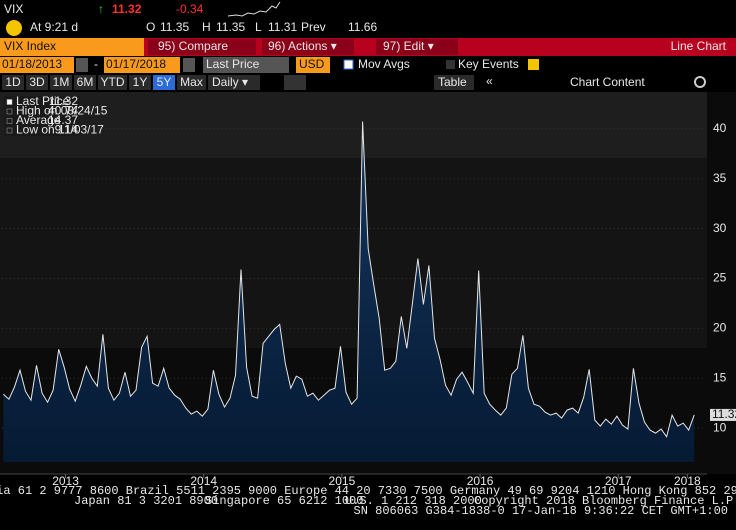 The height and width of the screenshot is (530, 736). Describe the element at coordinates (127, 9) in the screenshot. I see `last: 11.32` at that location.